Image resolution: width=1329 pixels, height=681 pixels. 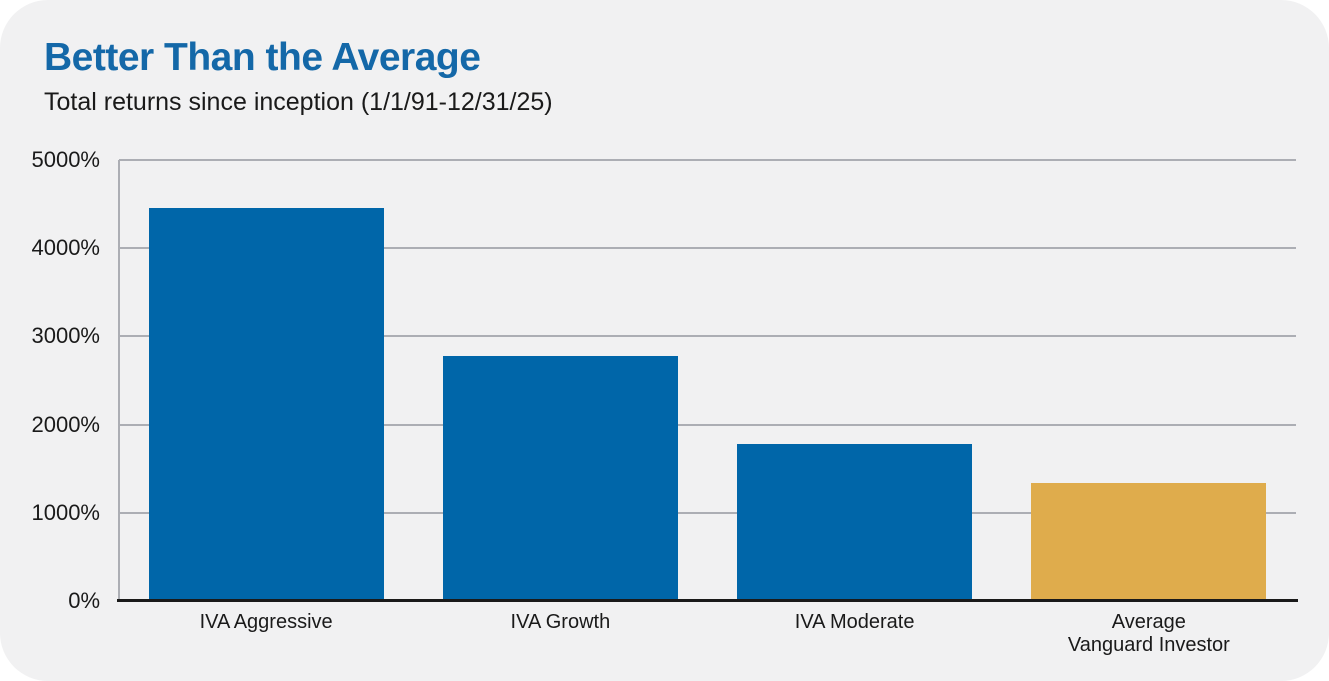 What do you see at coordinates (266, 622) in the screenshot?
I see `x-category-label-iva-aggressive: IVA Aggressive` at bounding box center [266, 622].